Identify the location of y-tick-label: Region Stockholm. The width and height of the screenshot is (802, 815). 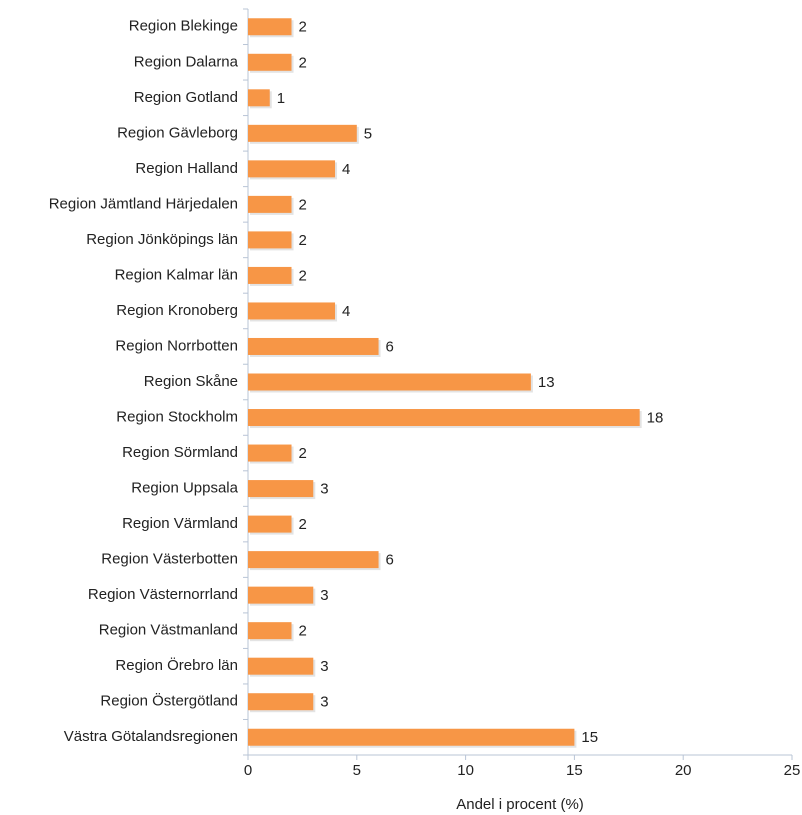
(177, 416).